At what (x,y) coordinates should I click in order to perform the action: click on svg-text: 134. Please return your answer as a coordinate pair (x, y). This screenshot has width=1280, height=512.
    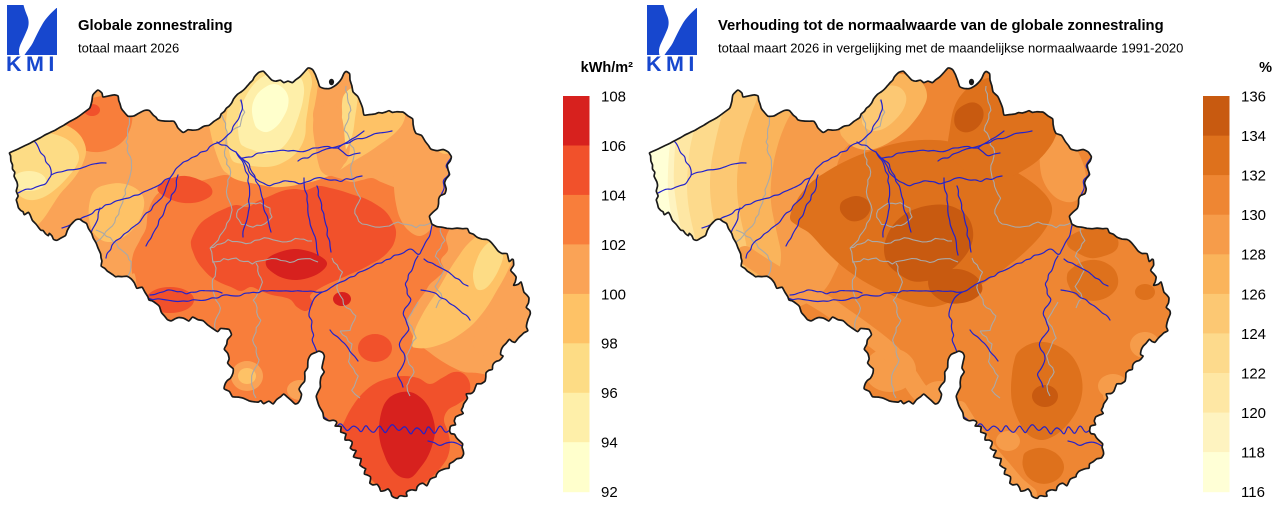
    Looking at the image, I should click on (1253, 136).